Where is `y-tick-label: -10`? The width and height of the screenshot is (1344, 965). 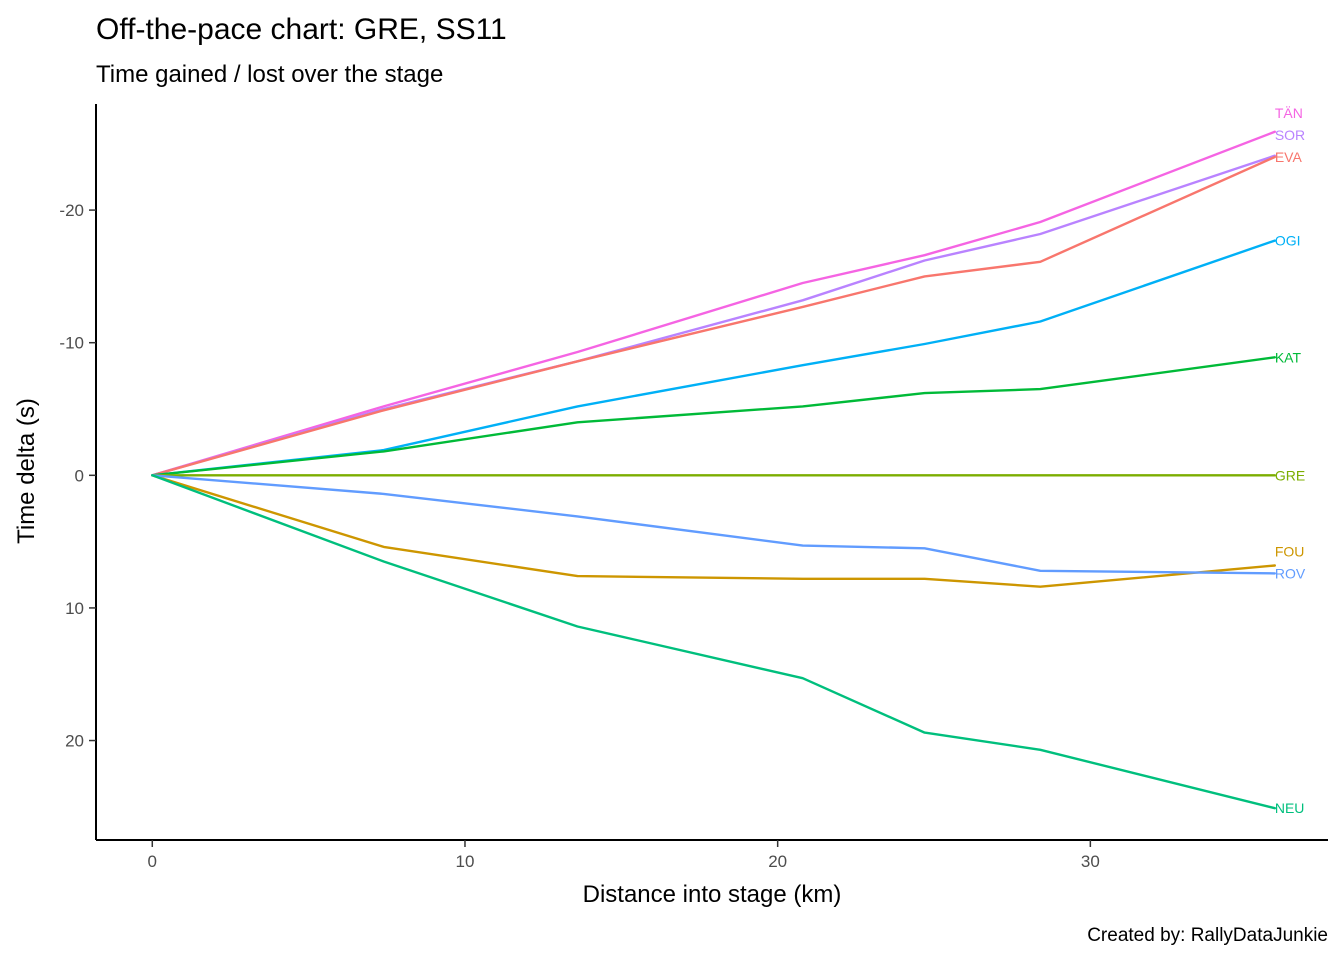 y-tick-label: -10 is located at coordinates (71, 343).